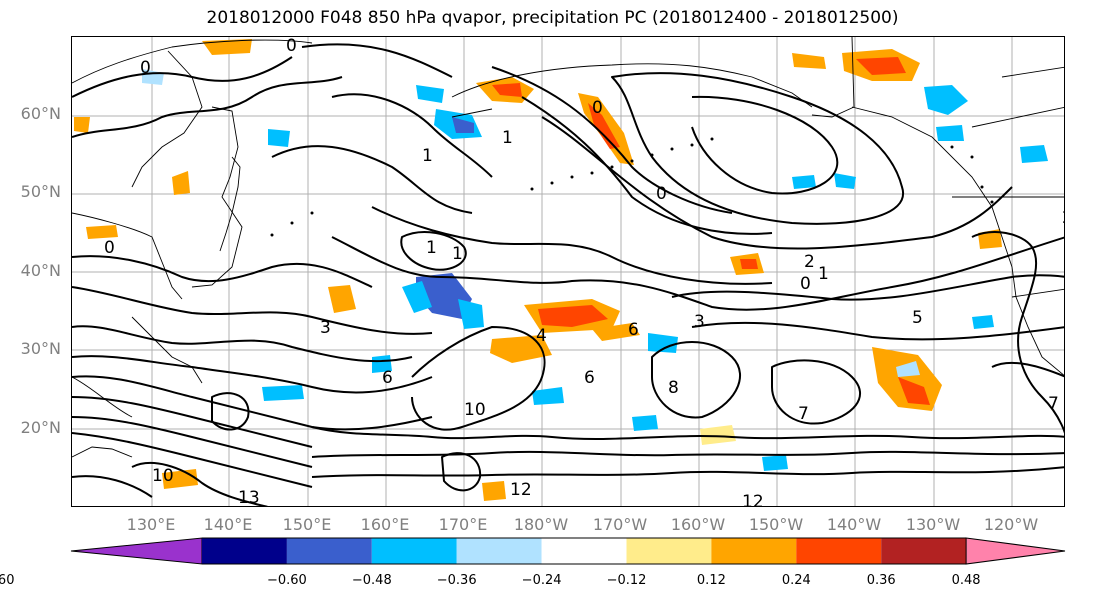  I want to click on lat-label-50n: 50°N, so click(40, 191).